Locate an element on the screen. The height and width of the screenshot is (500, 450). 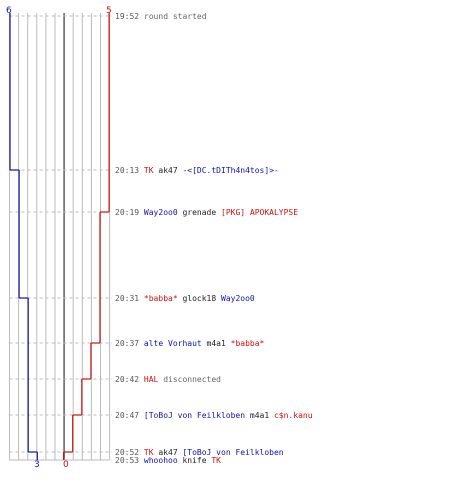
event-row: 20:13 TK ak47 -<[DC.tDITh4n4tos]>- is located at coordinates (197, 170).